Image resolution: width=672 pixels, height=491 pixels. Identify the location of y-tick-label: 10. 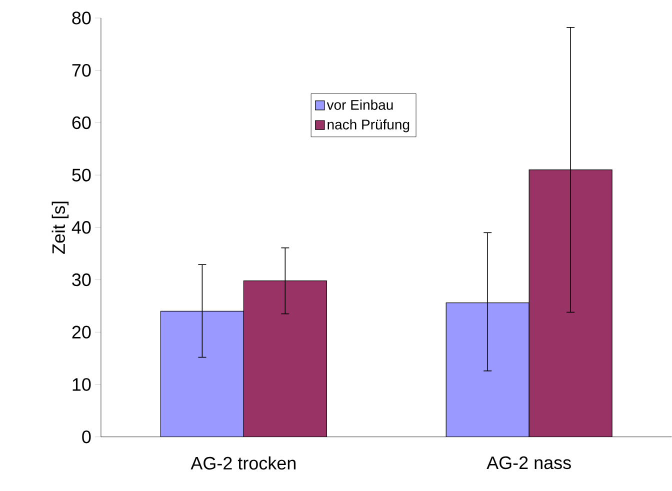
(81, 384).